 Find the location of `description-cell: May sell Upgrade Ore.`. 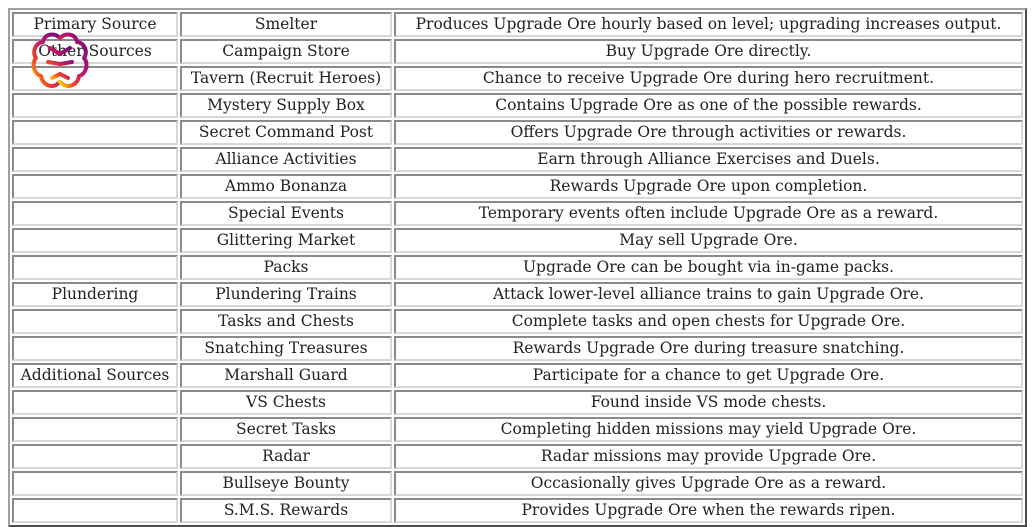

description-cell: May sell Upgrade Ore. is located at coordinates (708, 240).